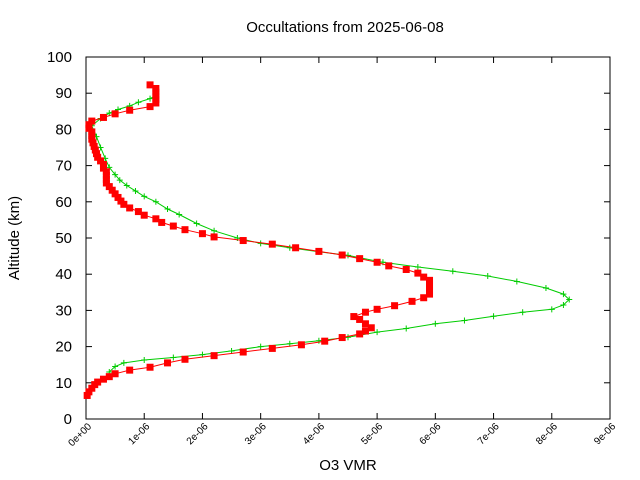 This screenshot has width=640, height=480. Describe the element at coordinates (14, 238) in the screenshot. I see `y-axis-label: Altitude (km)` at that location.